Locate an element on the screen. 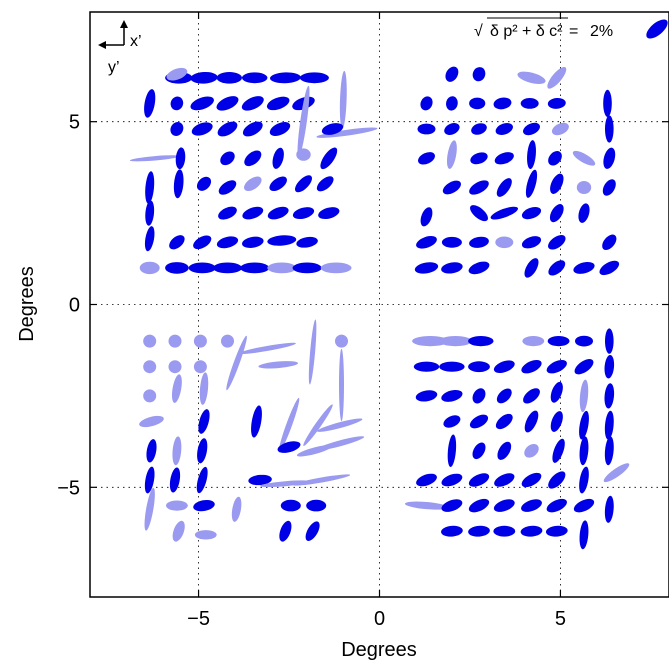 The height and width of the screenshot is (666, 669). y-prime-label: y’ is located at coordinates (114, 67).